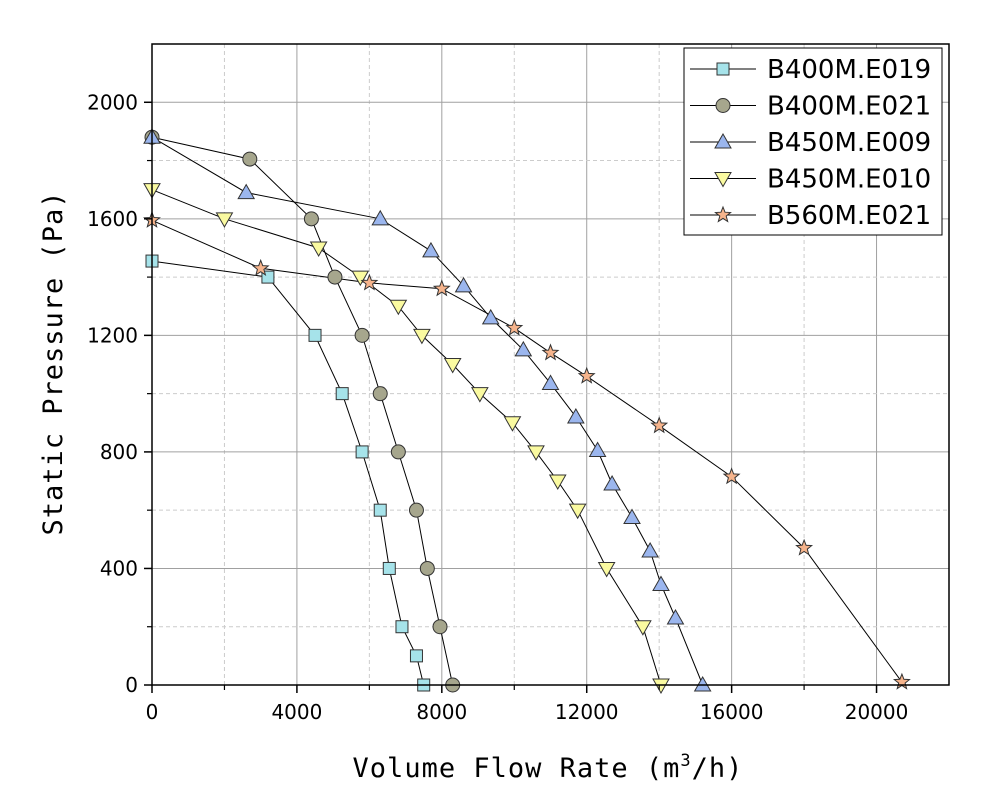 This screenshot has width=1000, height=810. I want to click on y-tick-label: 1200, so click(112, 335).